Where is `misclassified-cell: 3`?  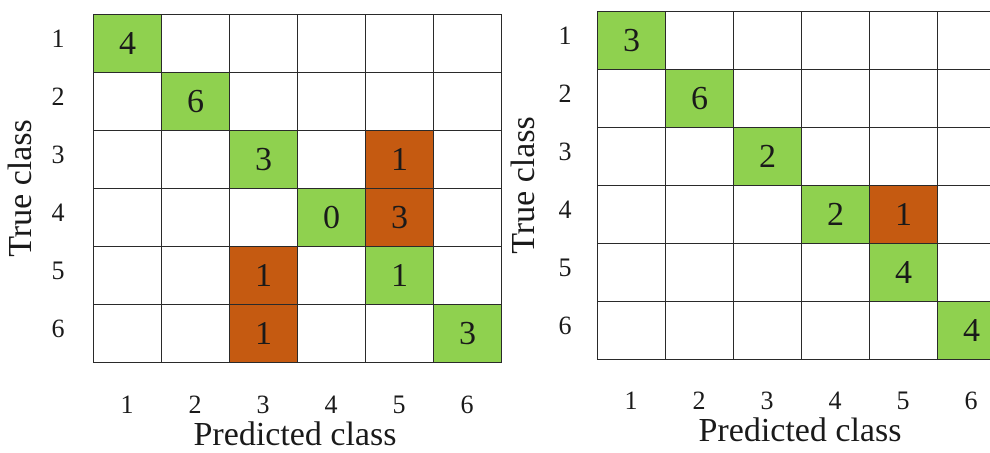 misclassified-cell: 3 is located at coordinates (399, 217).